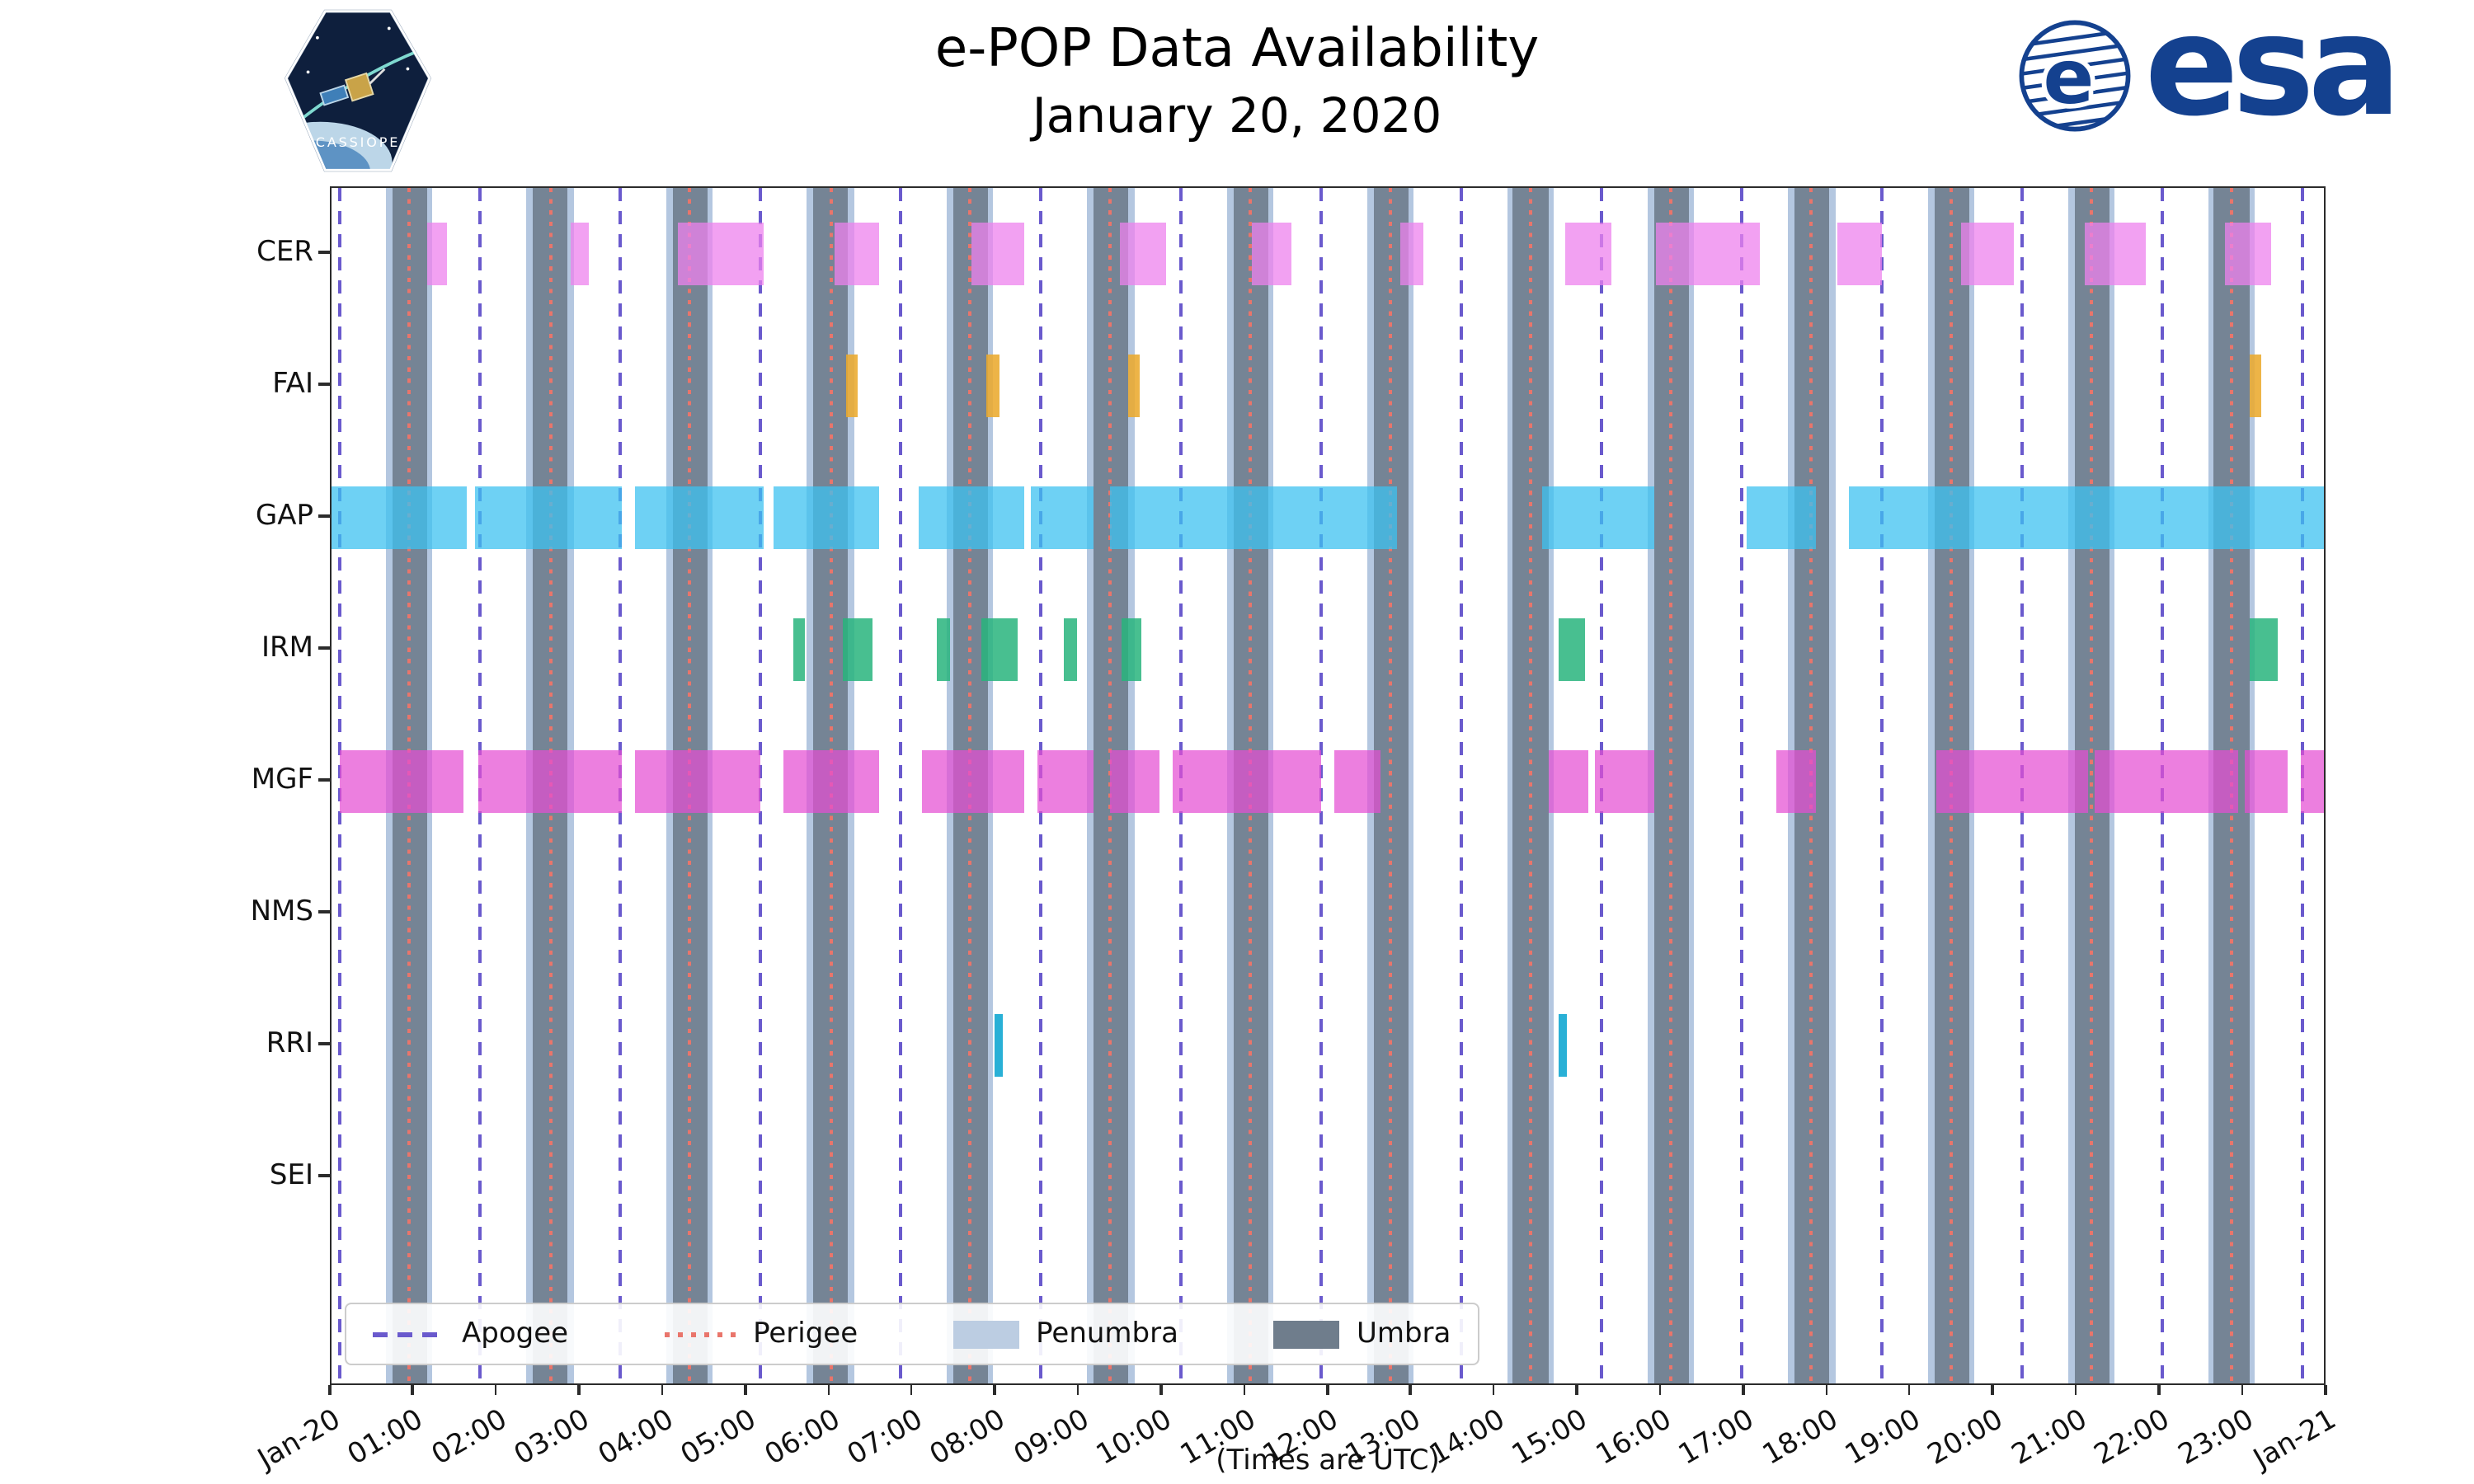  What do you see at coordinates (1237, 47) in the screenshot?
I see `chart-title: e-POP Data Availability` at bounding box center [1237, 47].